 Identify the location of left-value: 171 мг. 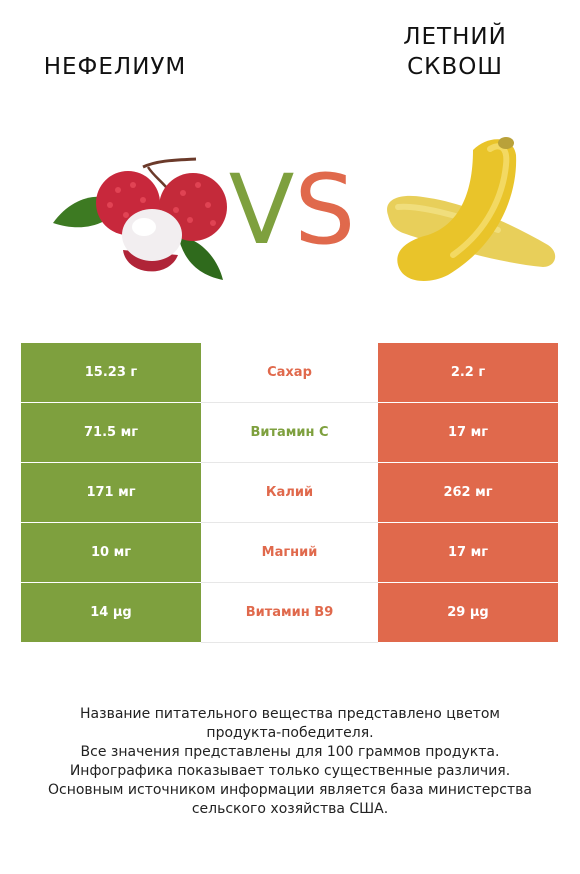
(111, 492).